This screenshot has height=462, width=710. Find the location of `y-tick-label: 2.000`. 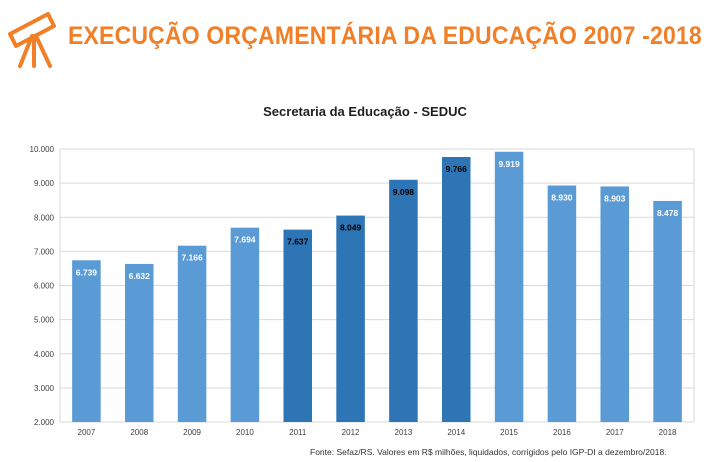

y-tick-label: 2.000 is located at coordinates (44, 422).